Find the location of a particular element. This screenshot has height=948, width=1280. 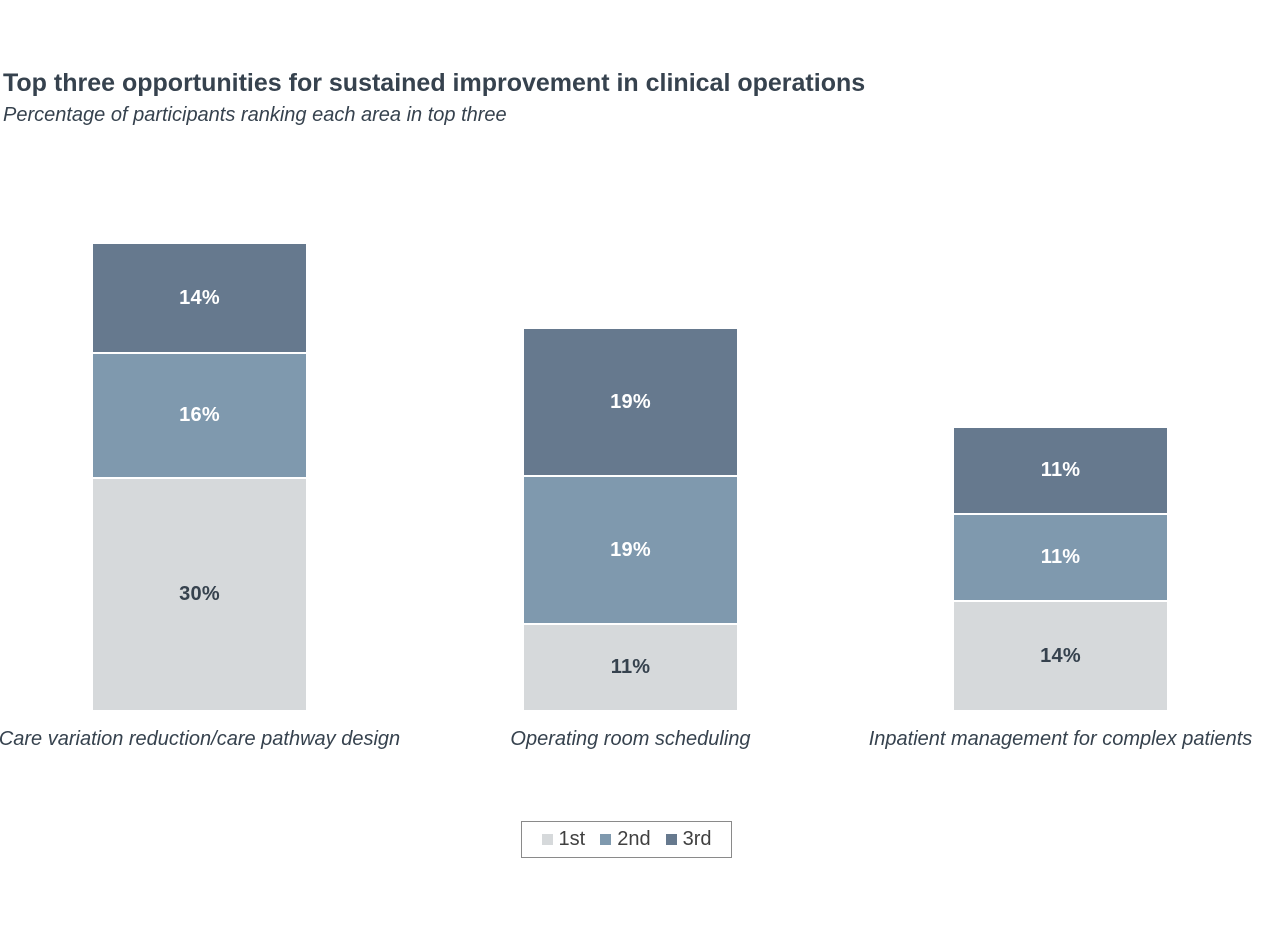

legend-label-3rd: 3rd is located at coordinates (697, 839).